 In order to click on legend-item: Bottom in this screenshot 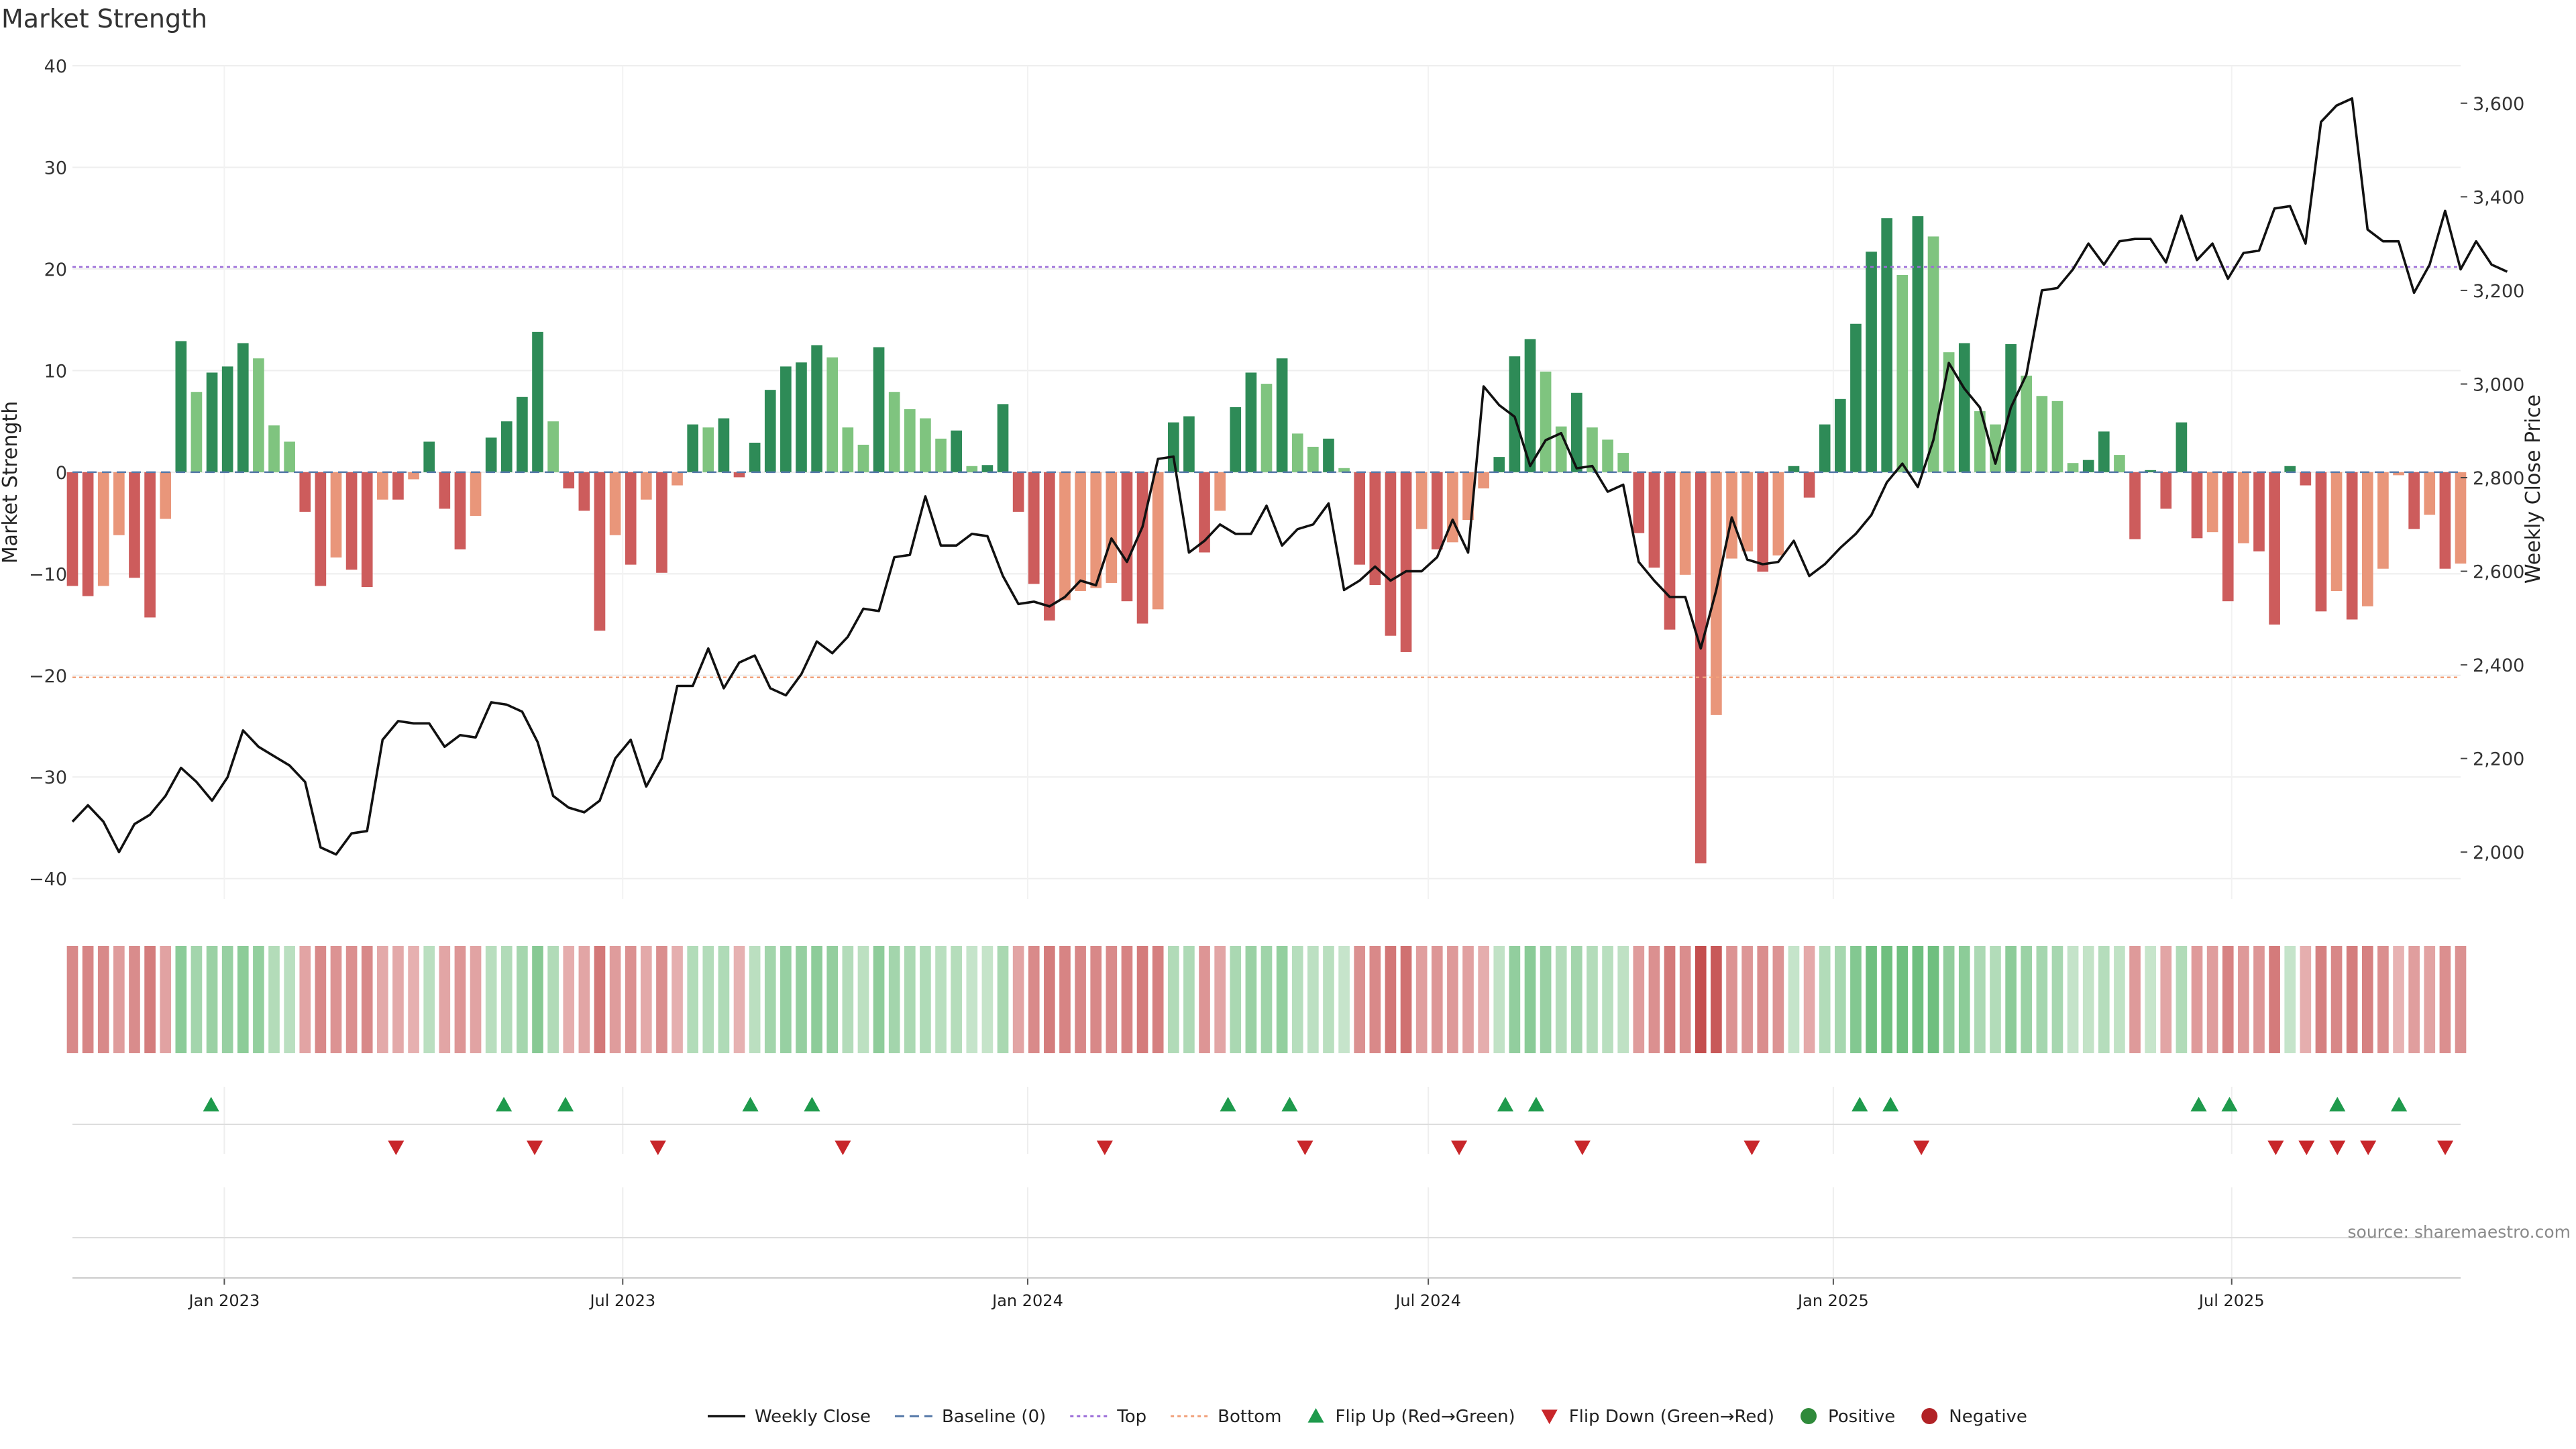, I will do `click(1226, 1417)`.